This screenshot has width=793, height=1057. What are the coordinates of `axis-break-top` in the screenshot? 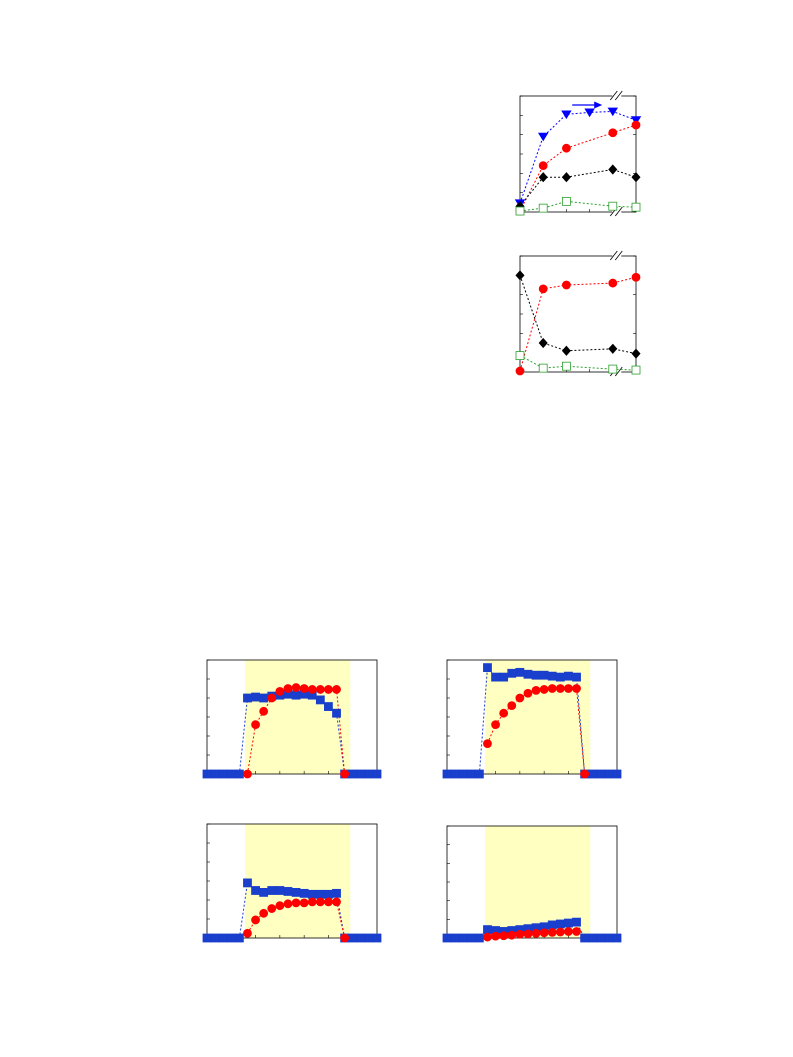 It's located at (616, 255).